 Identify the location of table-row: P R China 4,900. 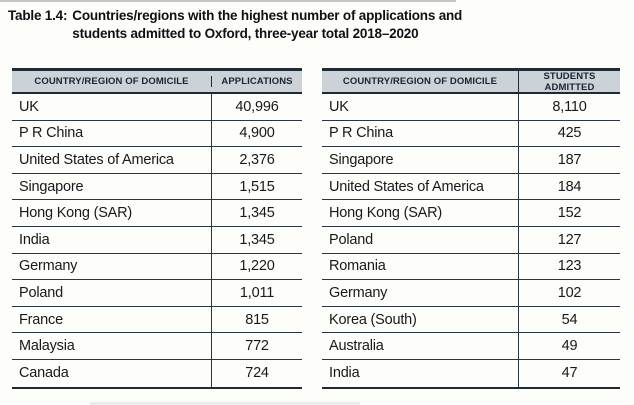
(157, 134).